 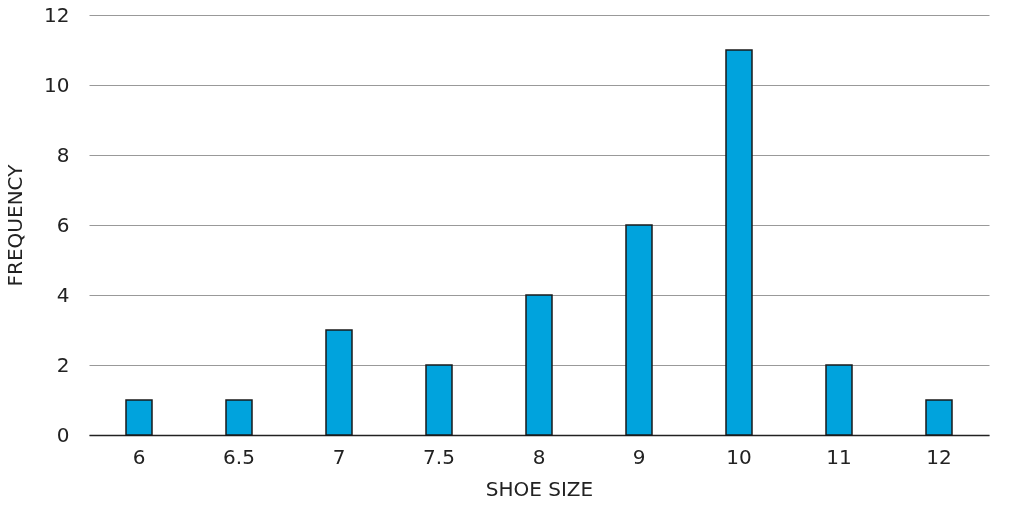 I want to click on y-tick-label: 12, so click(x=57, y=14).